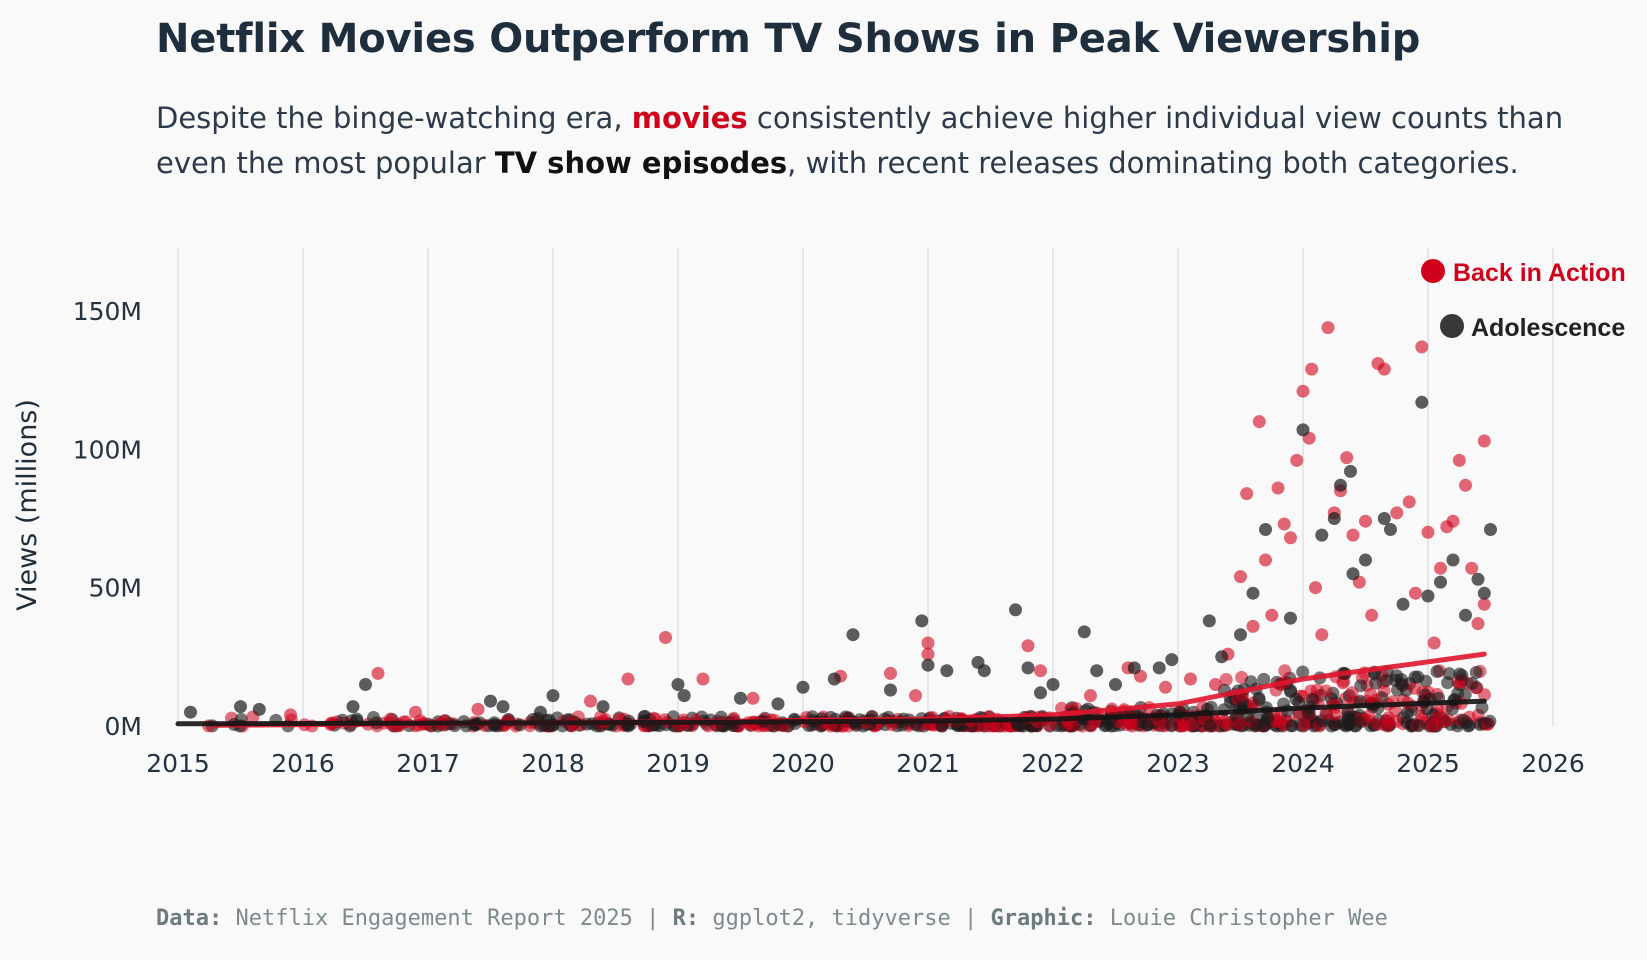 The width and height of the screenshot is (1647, 960). What do you see at coordinates (928, 763) in the screenshot?
I see `x-tick-label: 2021` at bounding box center [928, 763].